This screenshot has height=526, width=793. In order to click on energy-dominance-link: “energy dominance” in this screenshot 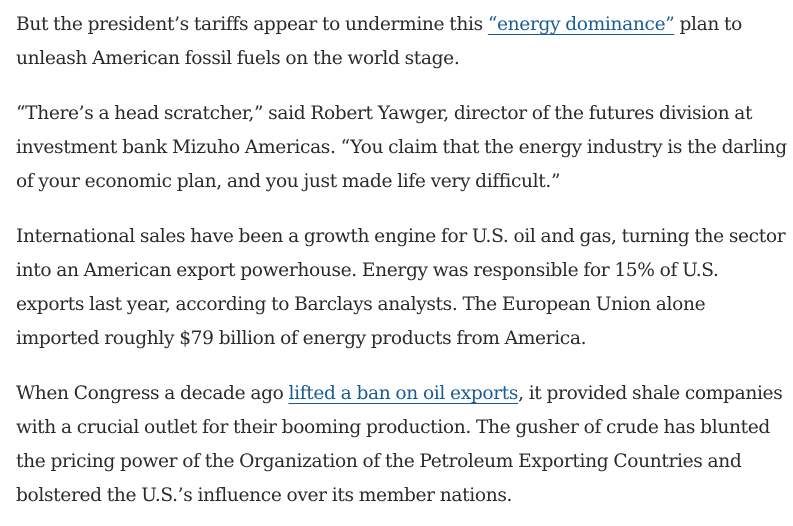, I will do `click(581, 24)`.